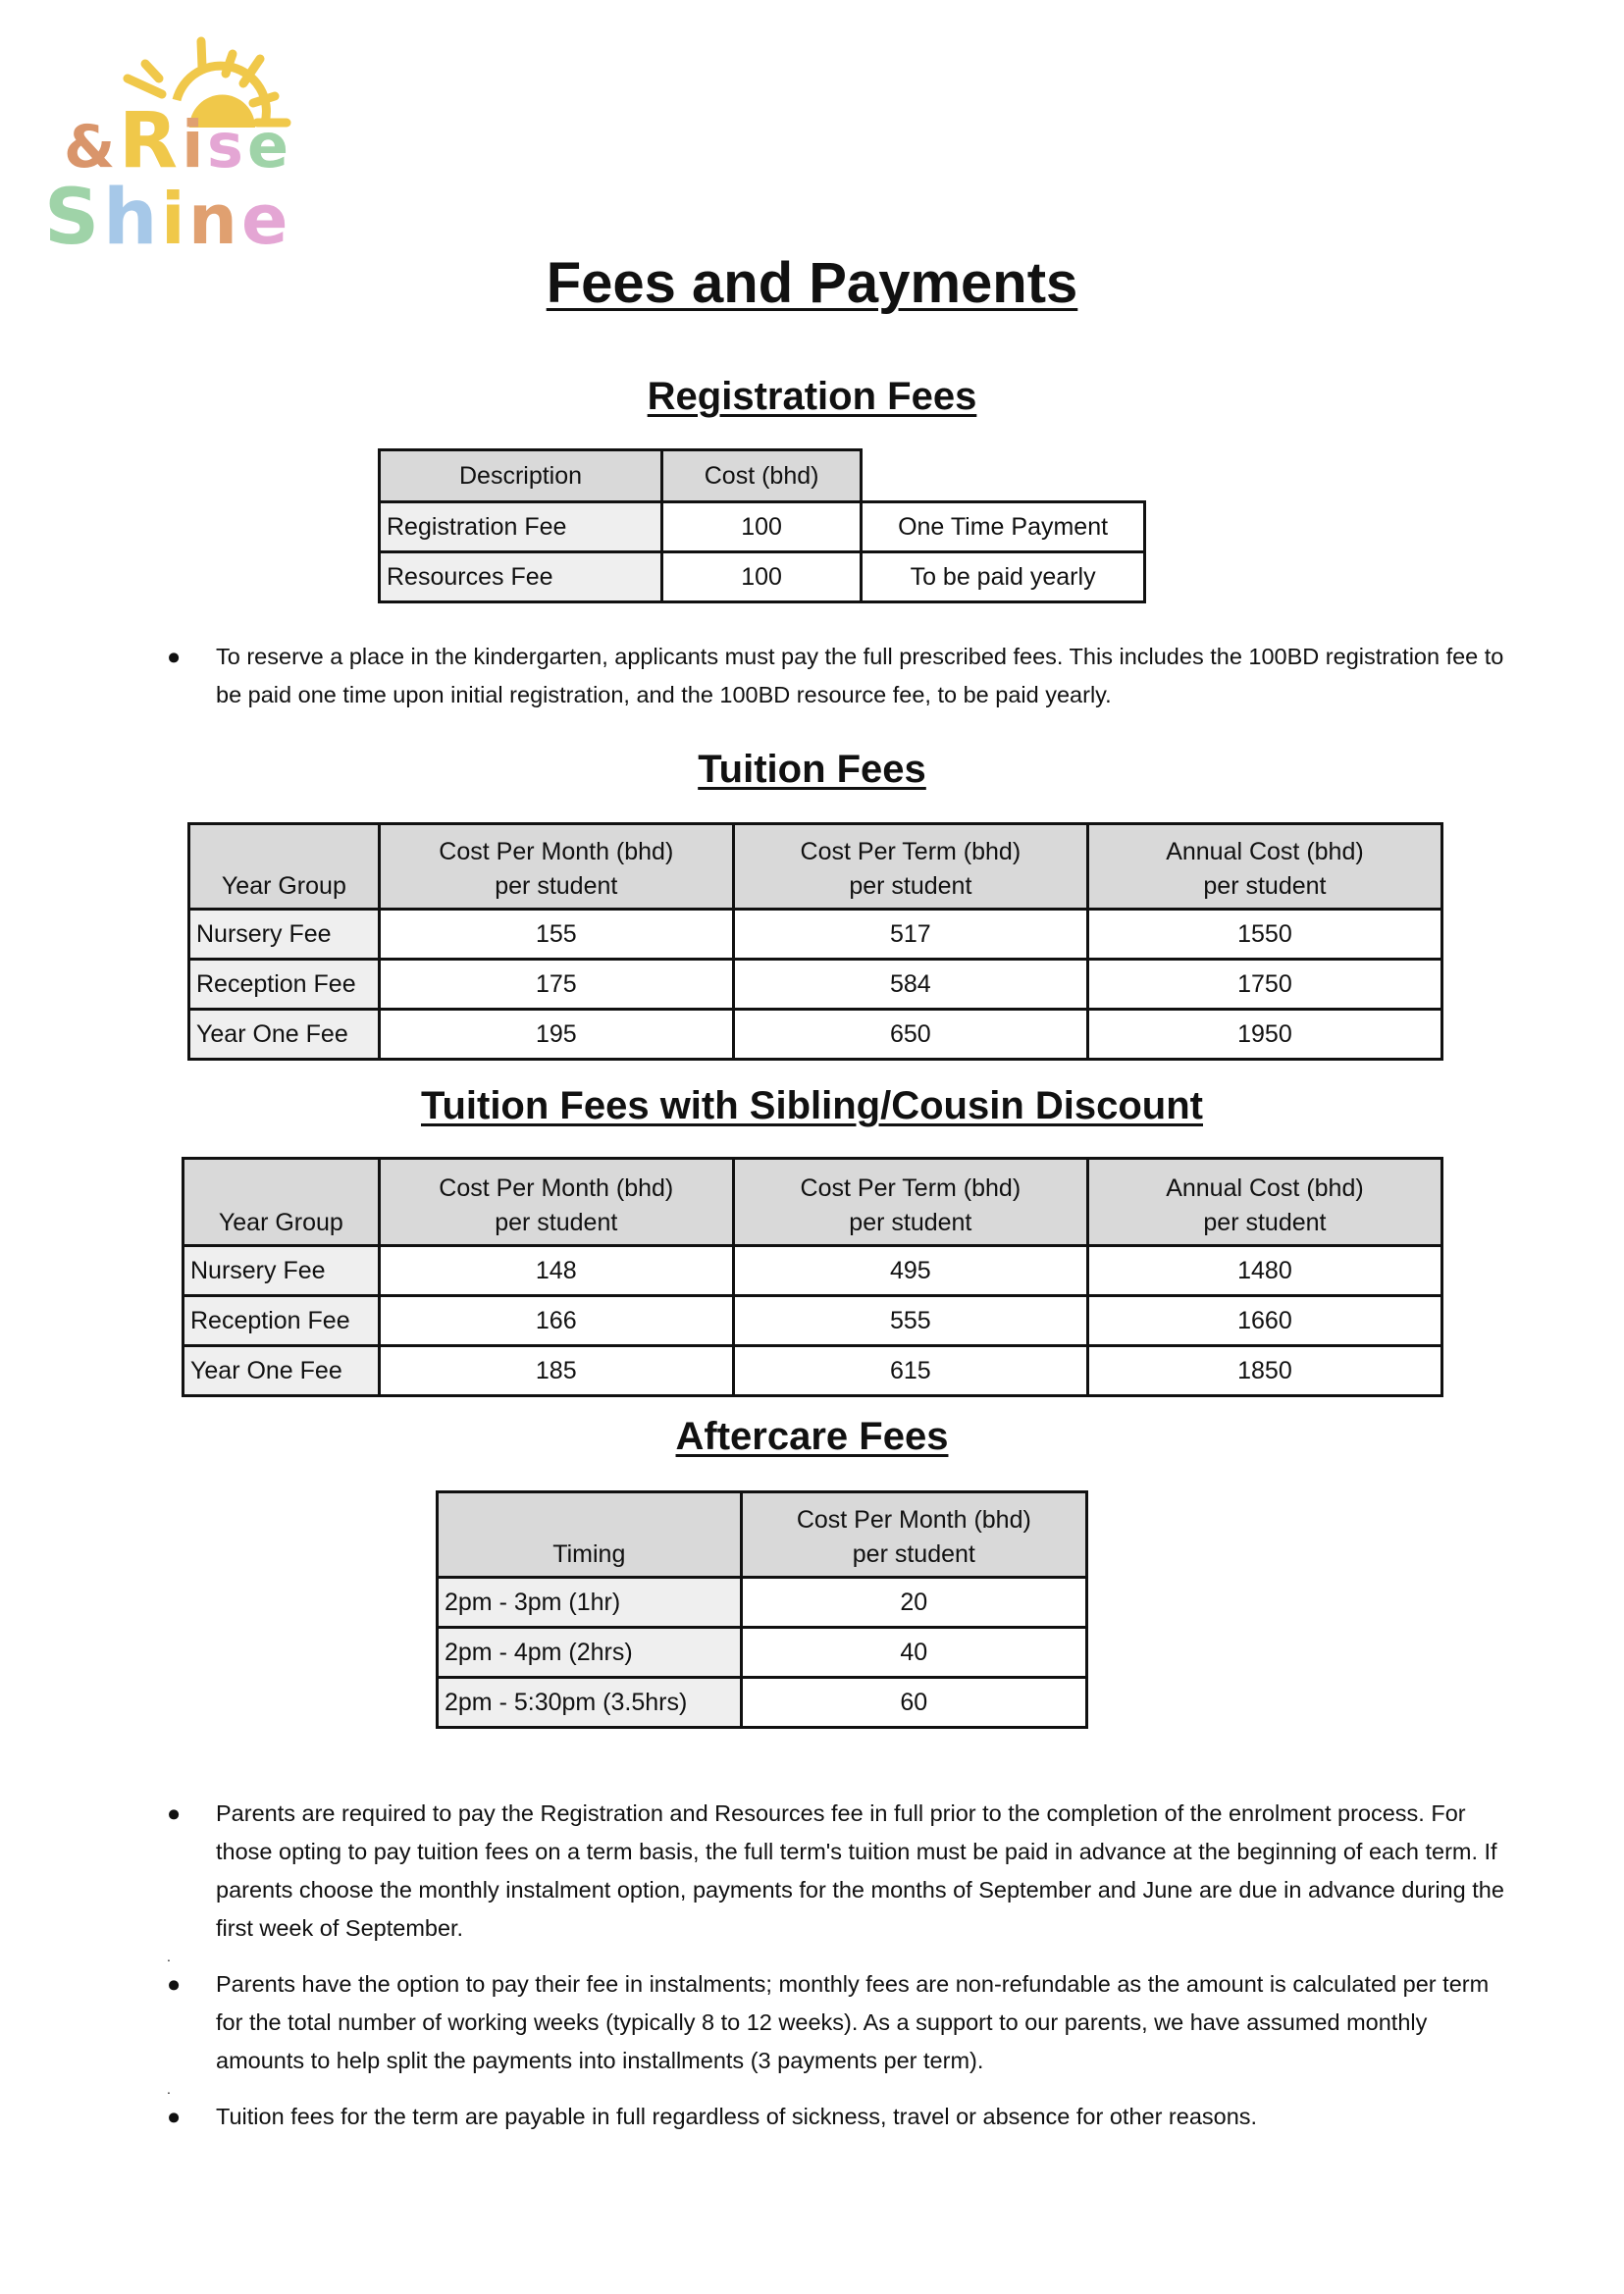  I want to click on svg-text: S, so click(71, 215).